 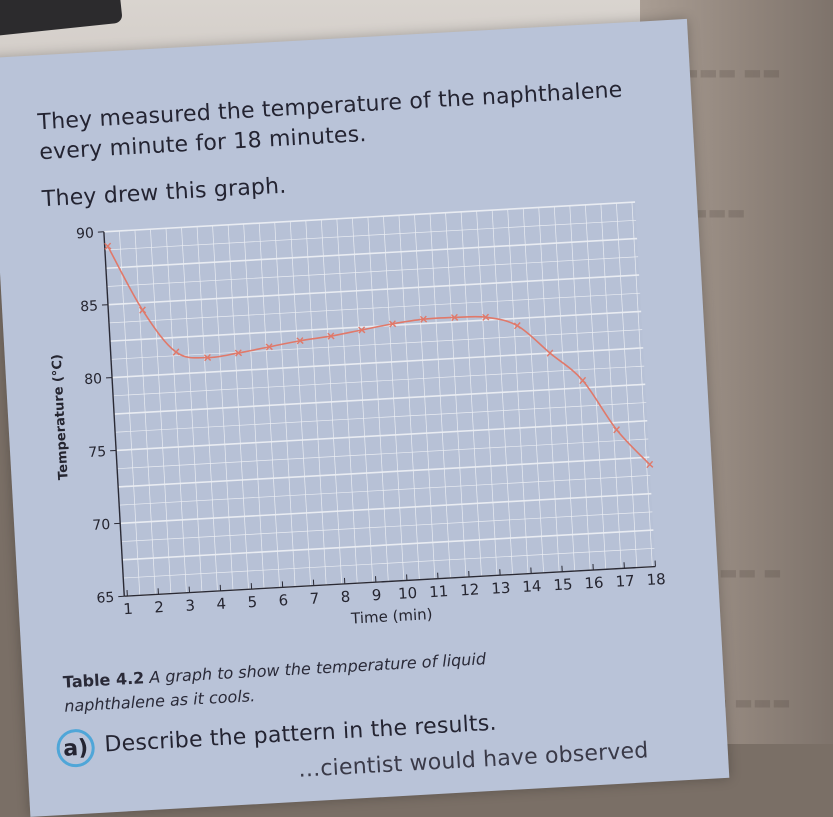 What do you see at coordinates (97, 452) in the screenshot?
I see `y-tick-label: 75` at bounding box center [97, 452].